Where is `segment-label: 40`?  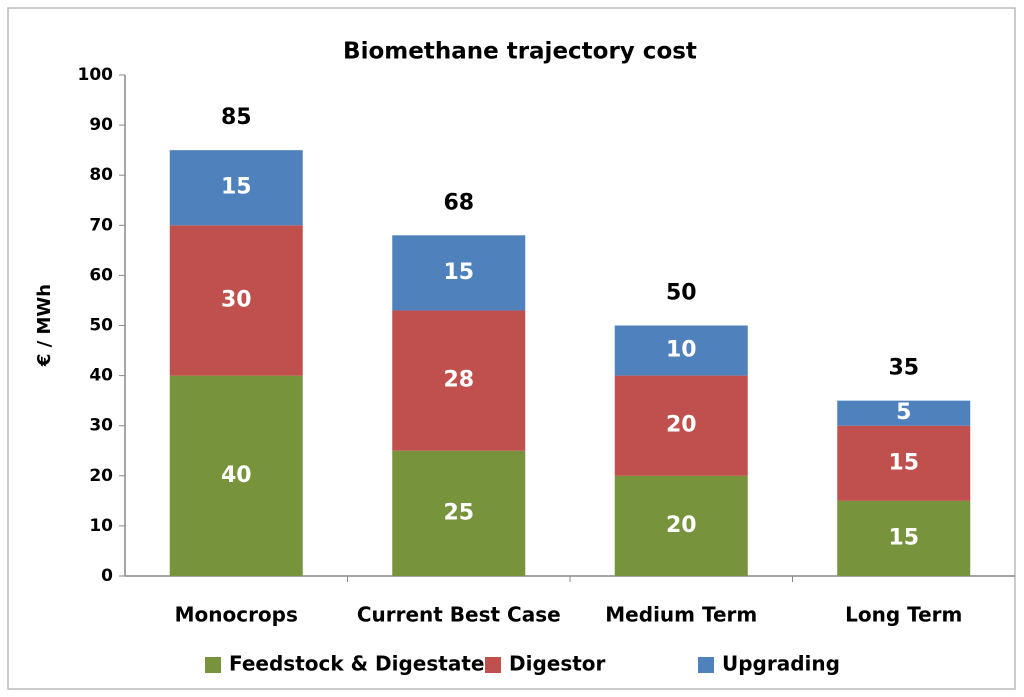
segment-label: 40 is located at coordinates (236, 475).